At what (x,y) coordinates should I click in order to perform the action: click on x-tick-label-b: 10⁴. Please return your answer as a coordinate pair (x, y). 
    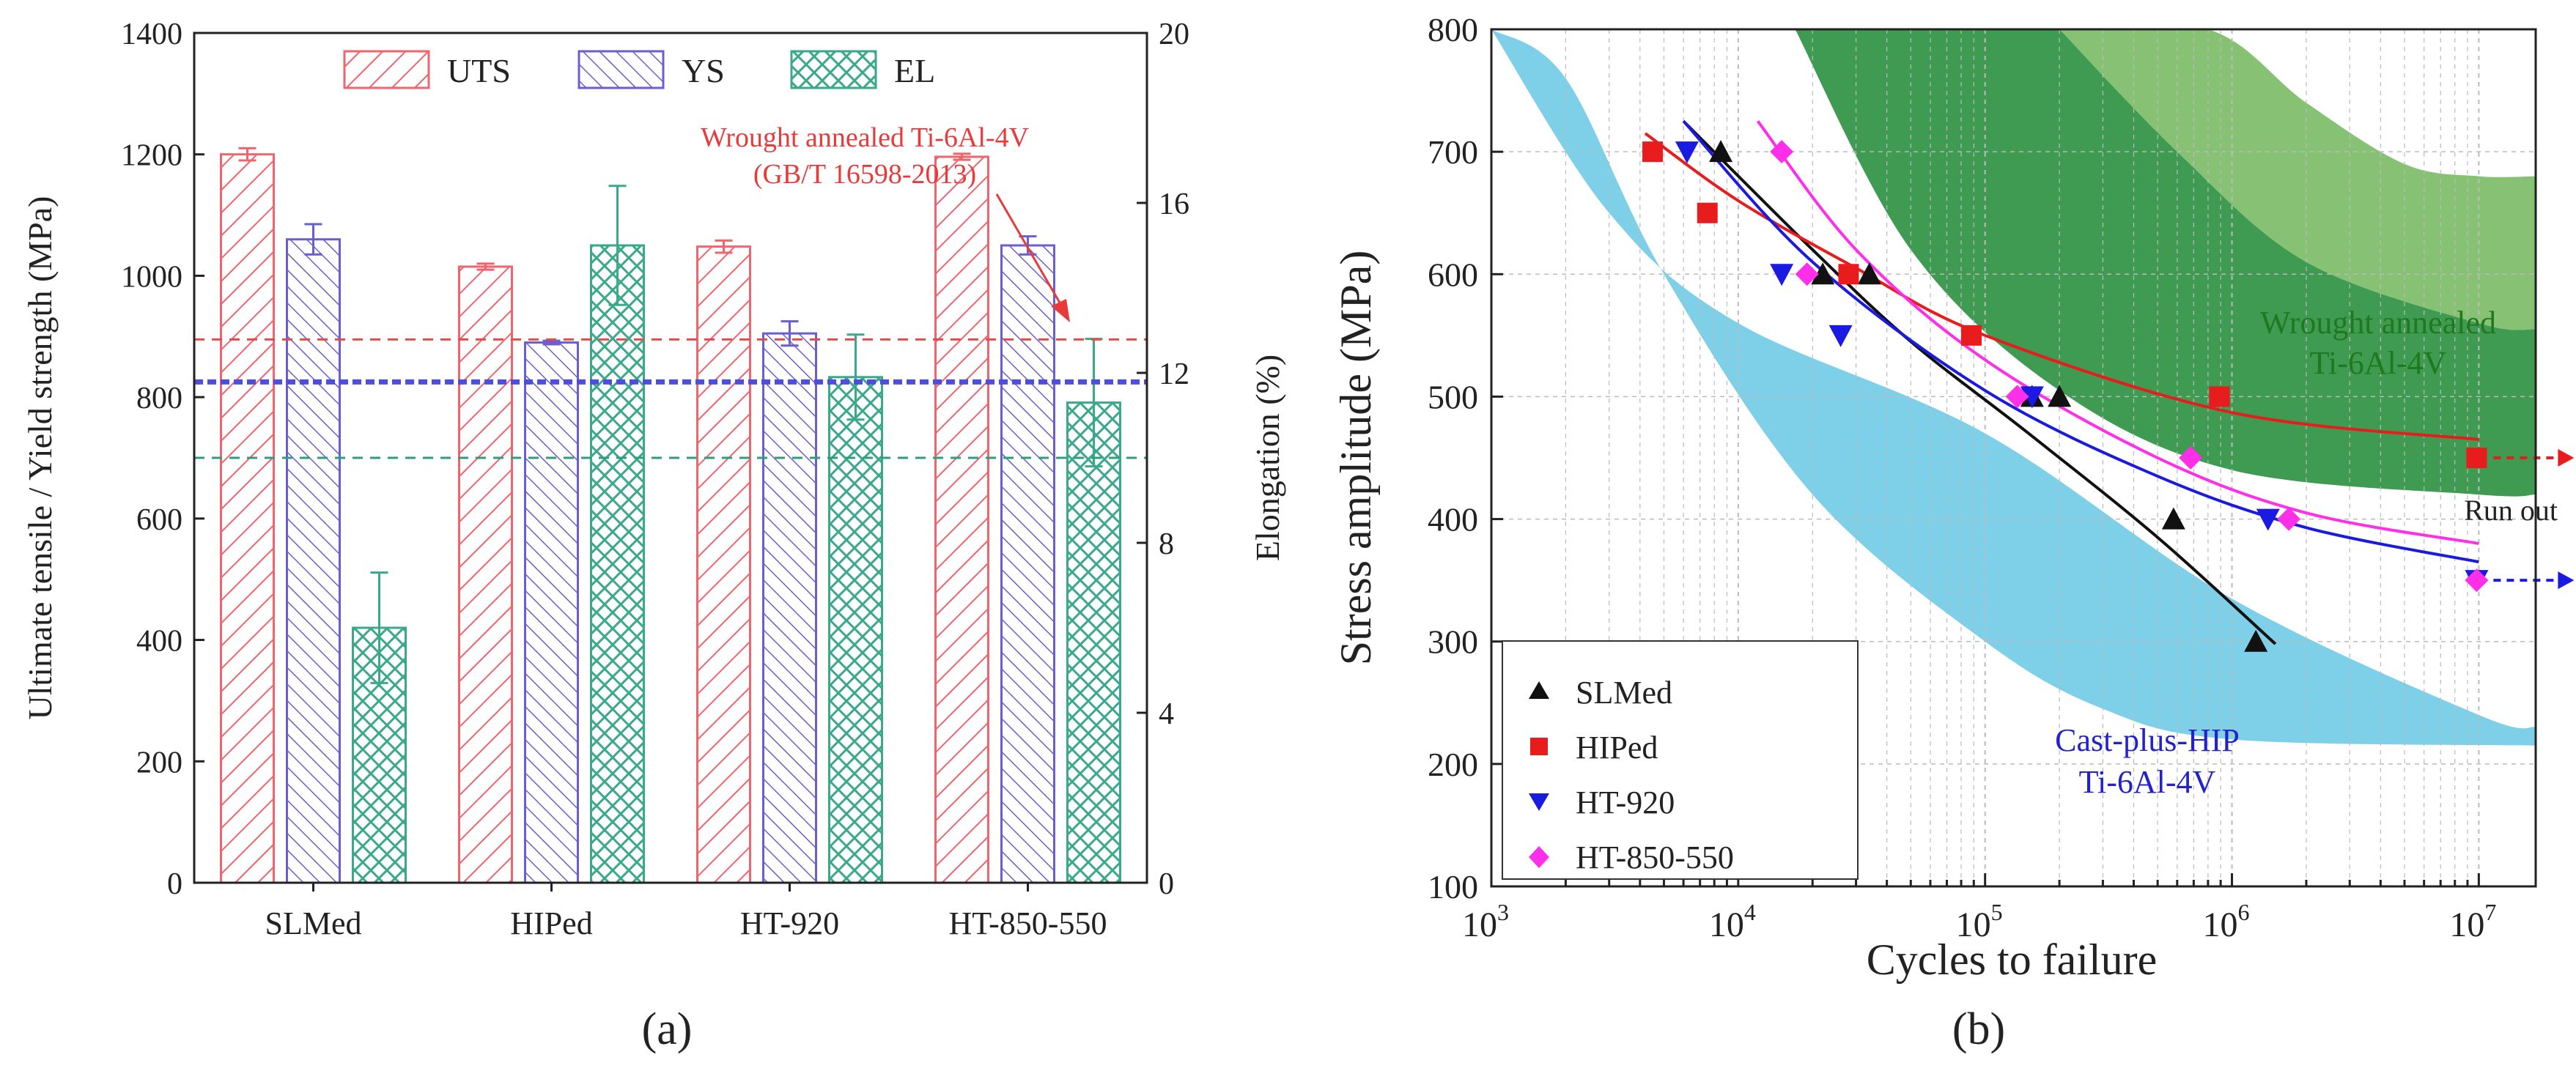
    Looking at the image, I should click on (1733, 921).